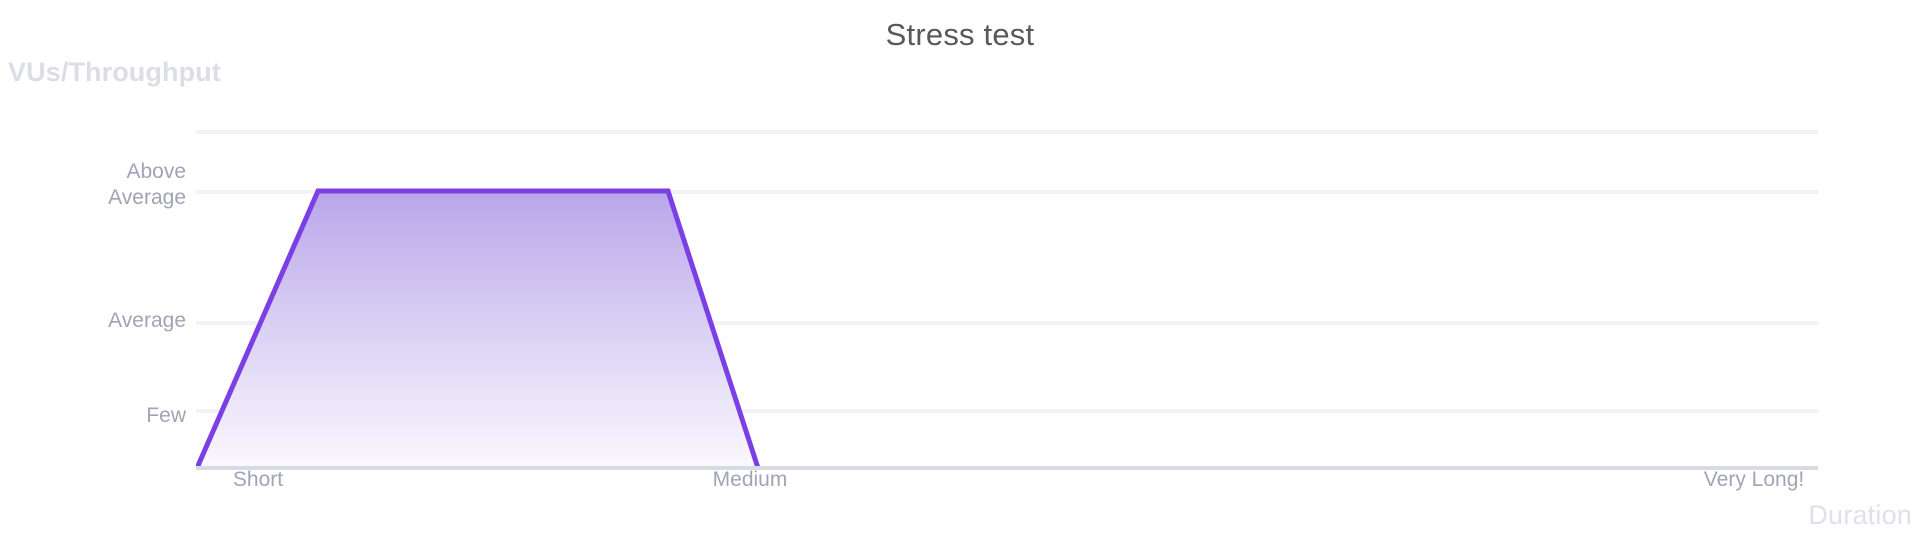  I want to click on page-title: Stress test, so click(960, 34).